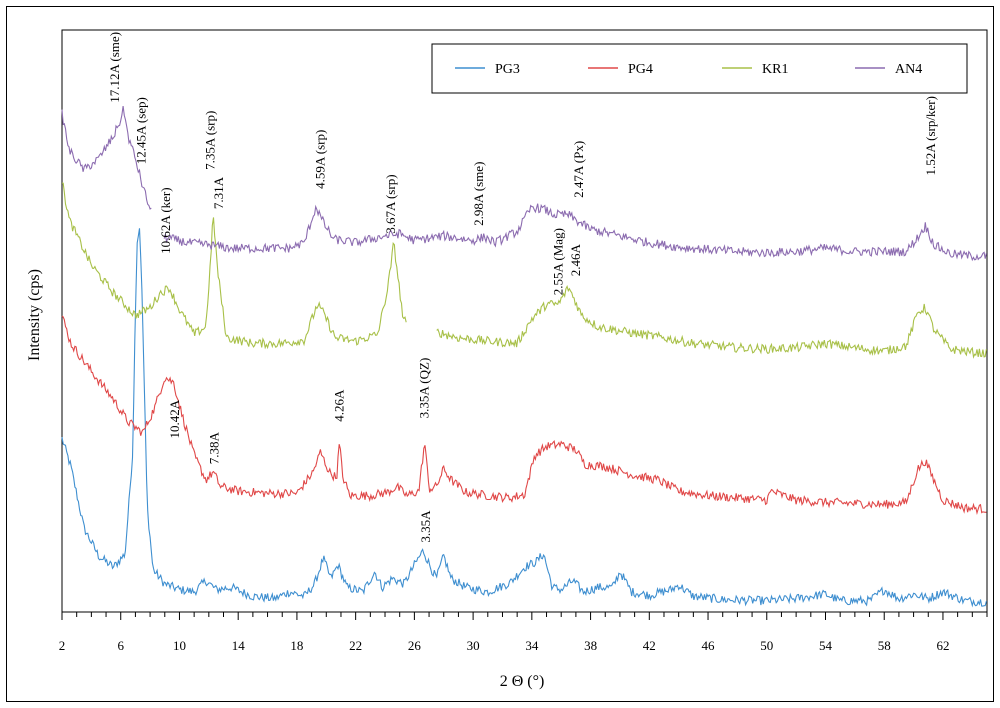 This screenshot has height=708, width=1000. What do you see at coordinates (140, 130) in the screenshot?
I see `peak-annotation: 12.45A (sep)` at bounding box center [140, 130].